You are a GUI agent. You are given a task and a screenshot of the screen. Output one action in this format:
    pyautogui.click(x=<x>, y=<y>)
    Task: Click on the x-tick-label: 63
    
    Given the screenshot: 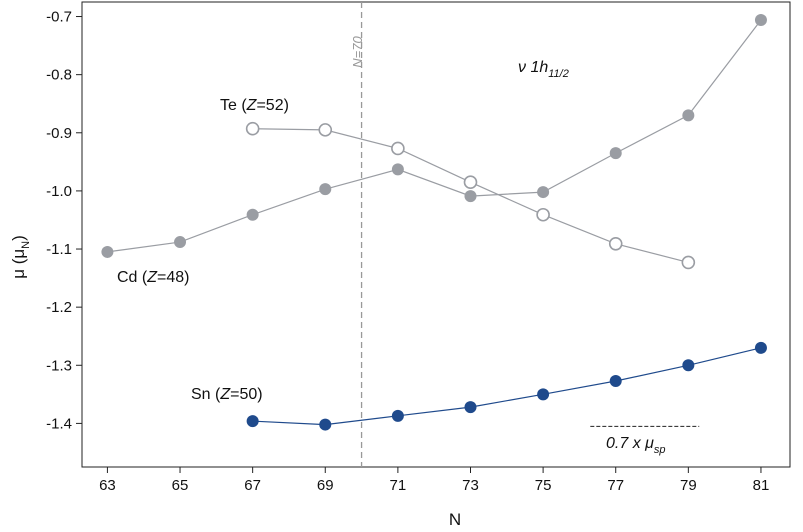 What is the action you would take?
    pyautogui.click(x=107, y=485)
    